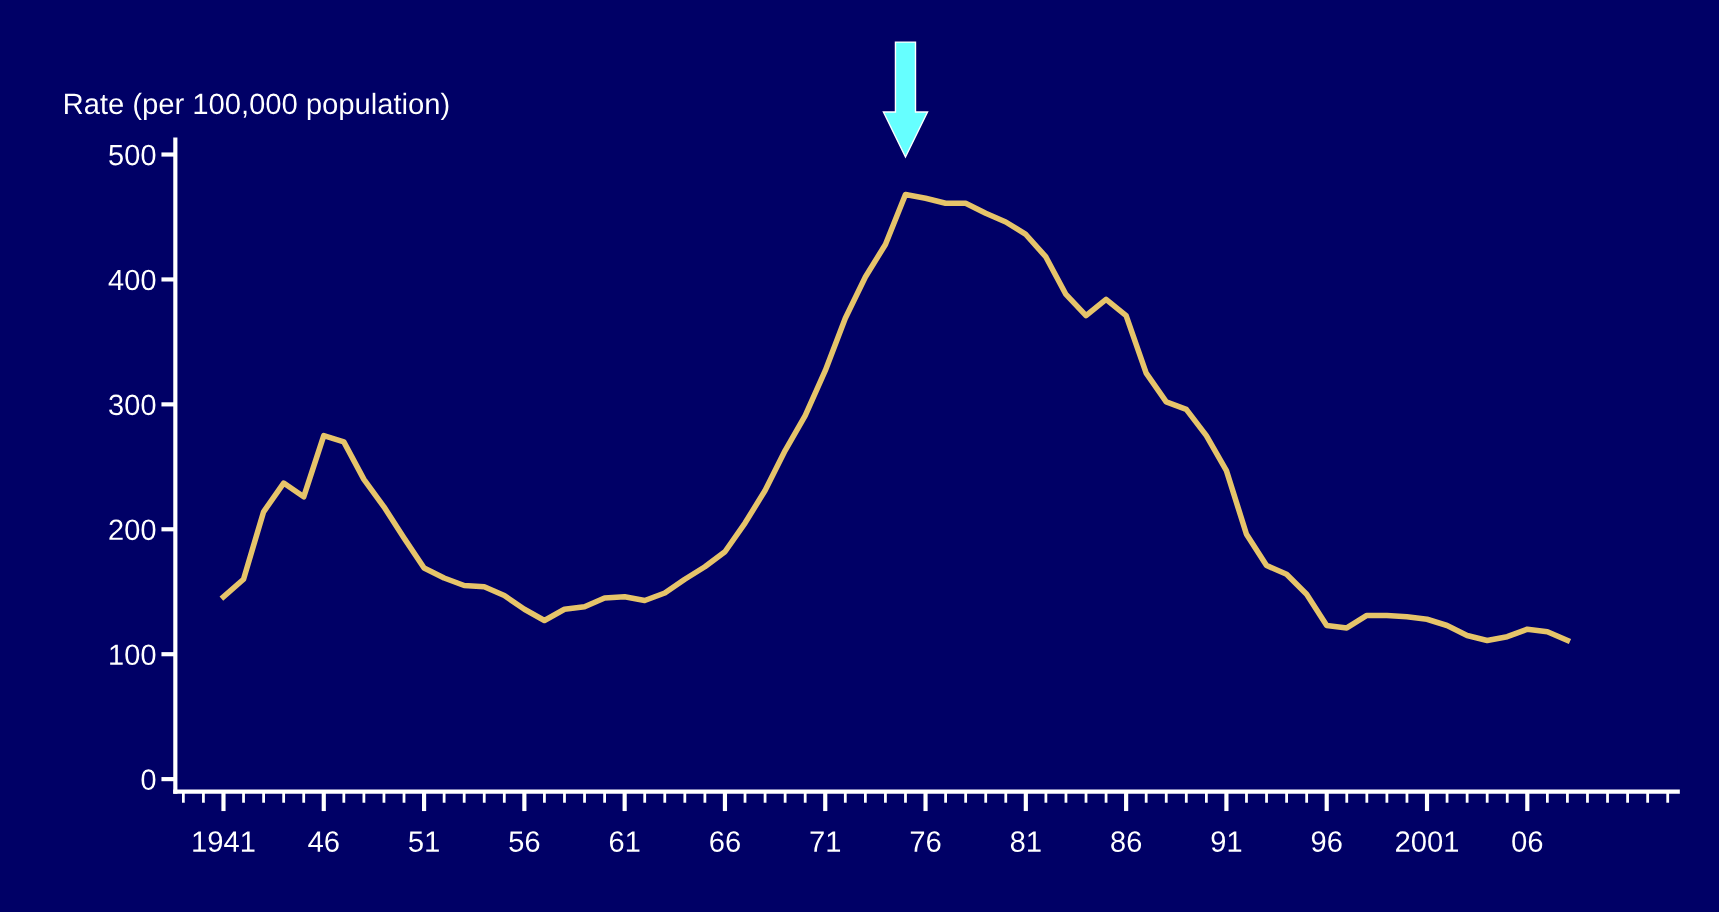 The image size is (1719, 912). What do you see at coordinates (1226, 841) in the screenshot?
I see `x-tick-label: 91` at bounding box center [1226, 841].